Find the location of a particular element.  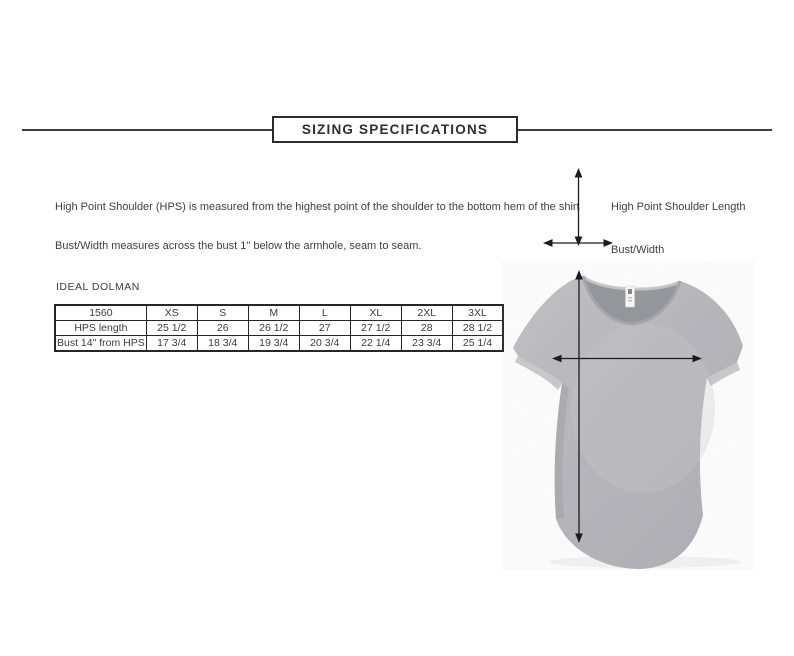

product-name: IDEAL DOLMAN is located at coordinates (98, 287).